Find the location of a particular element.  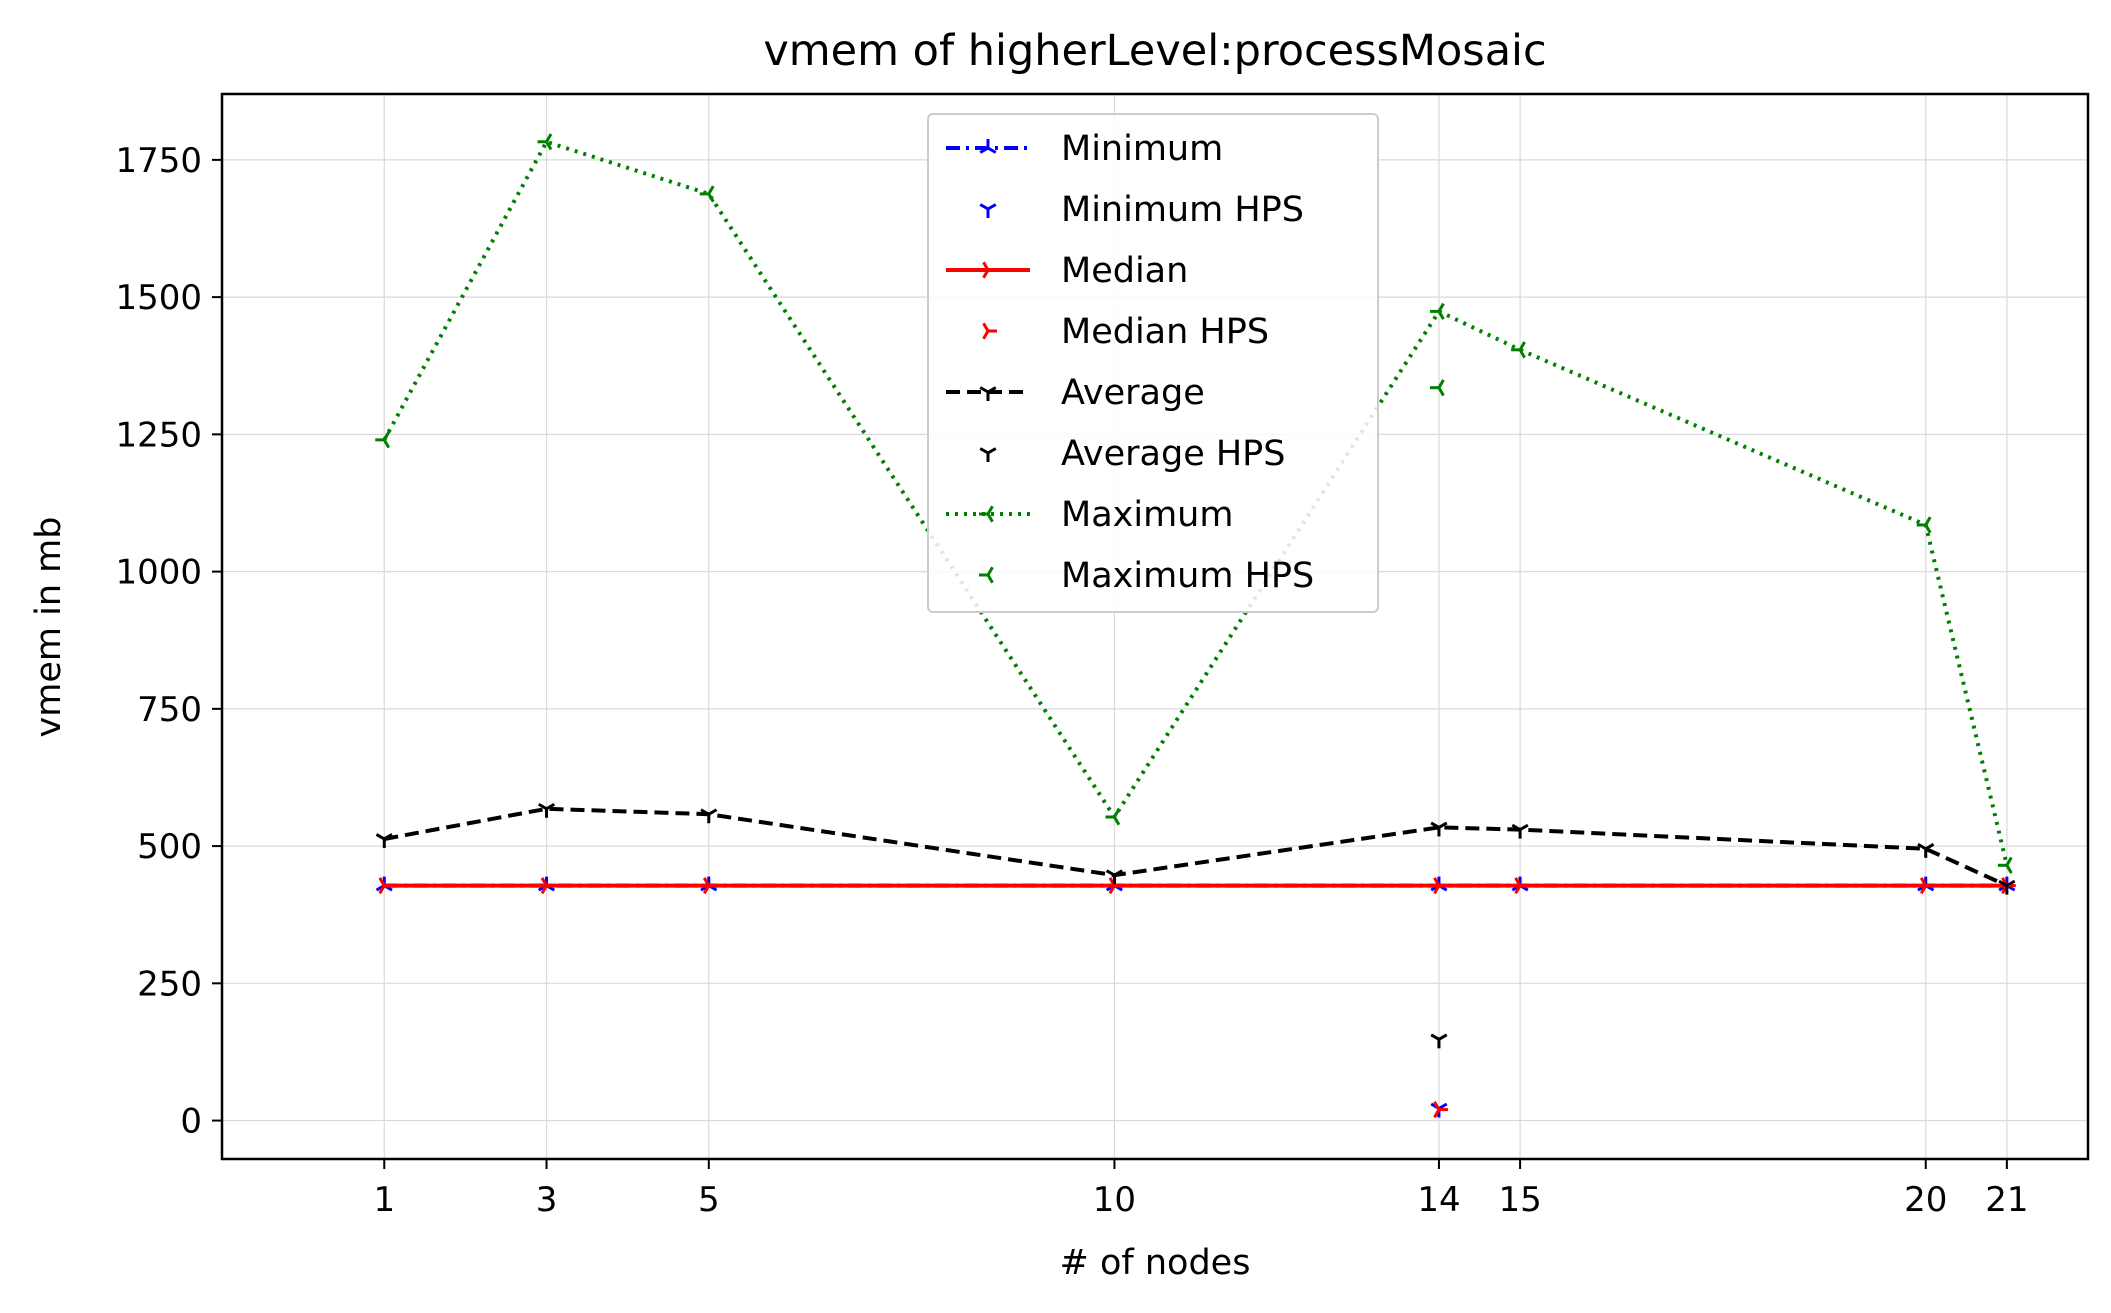

legend-entry-average-hps: Average HPS is located at coordinates (1132, 454).